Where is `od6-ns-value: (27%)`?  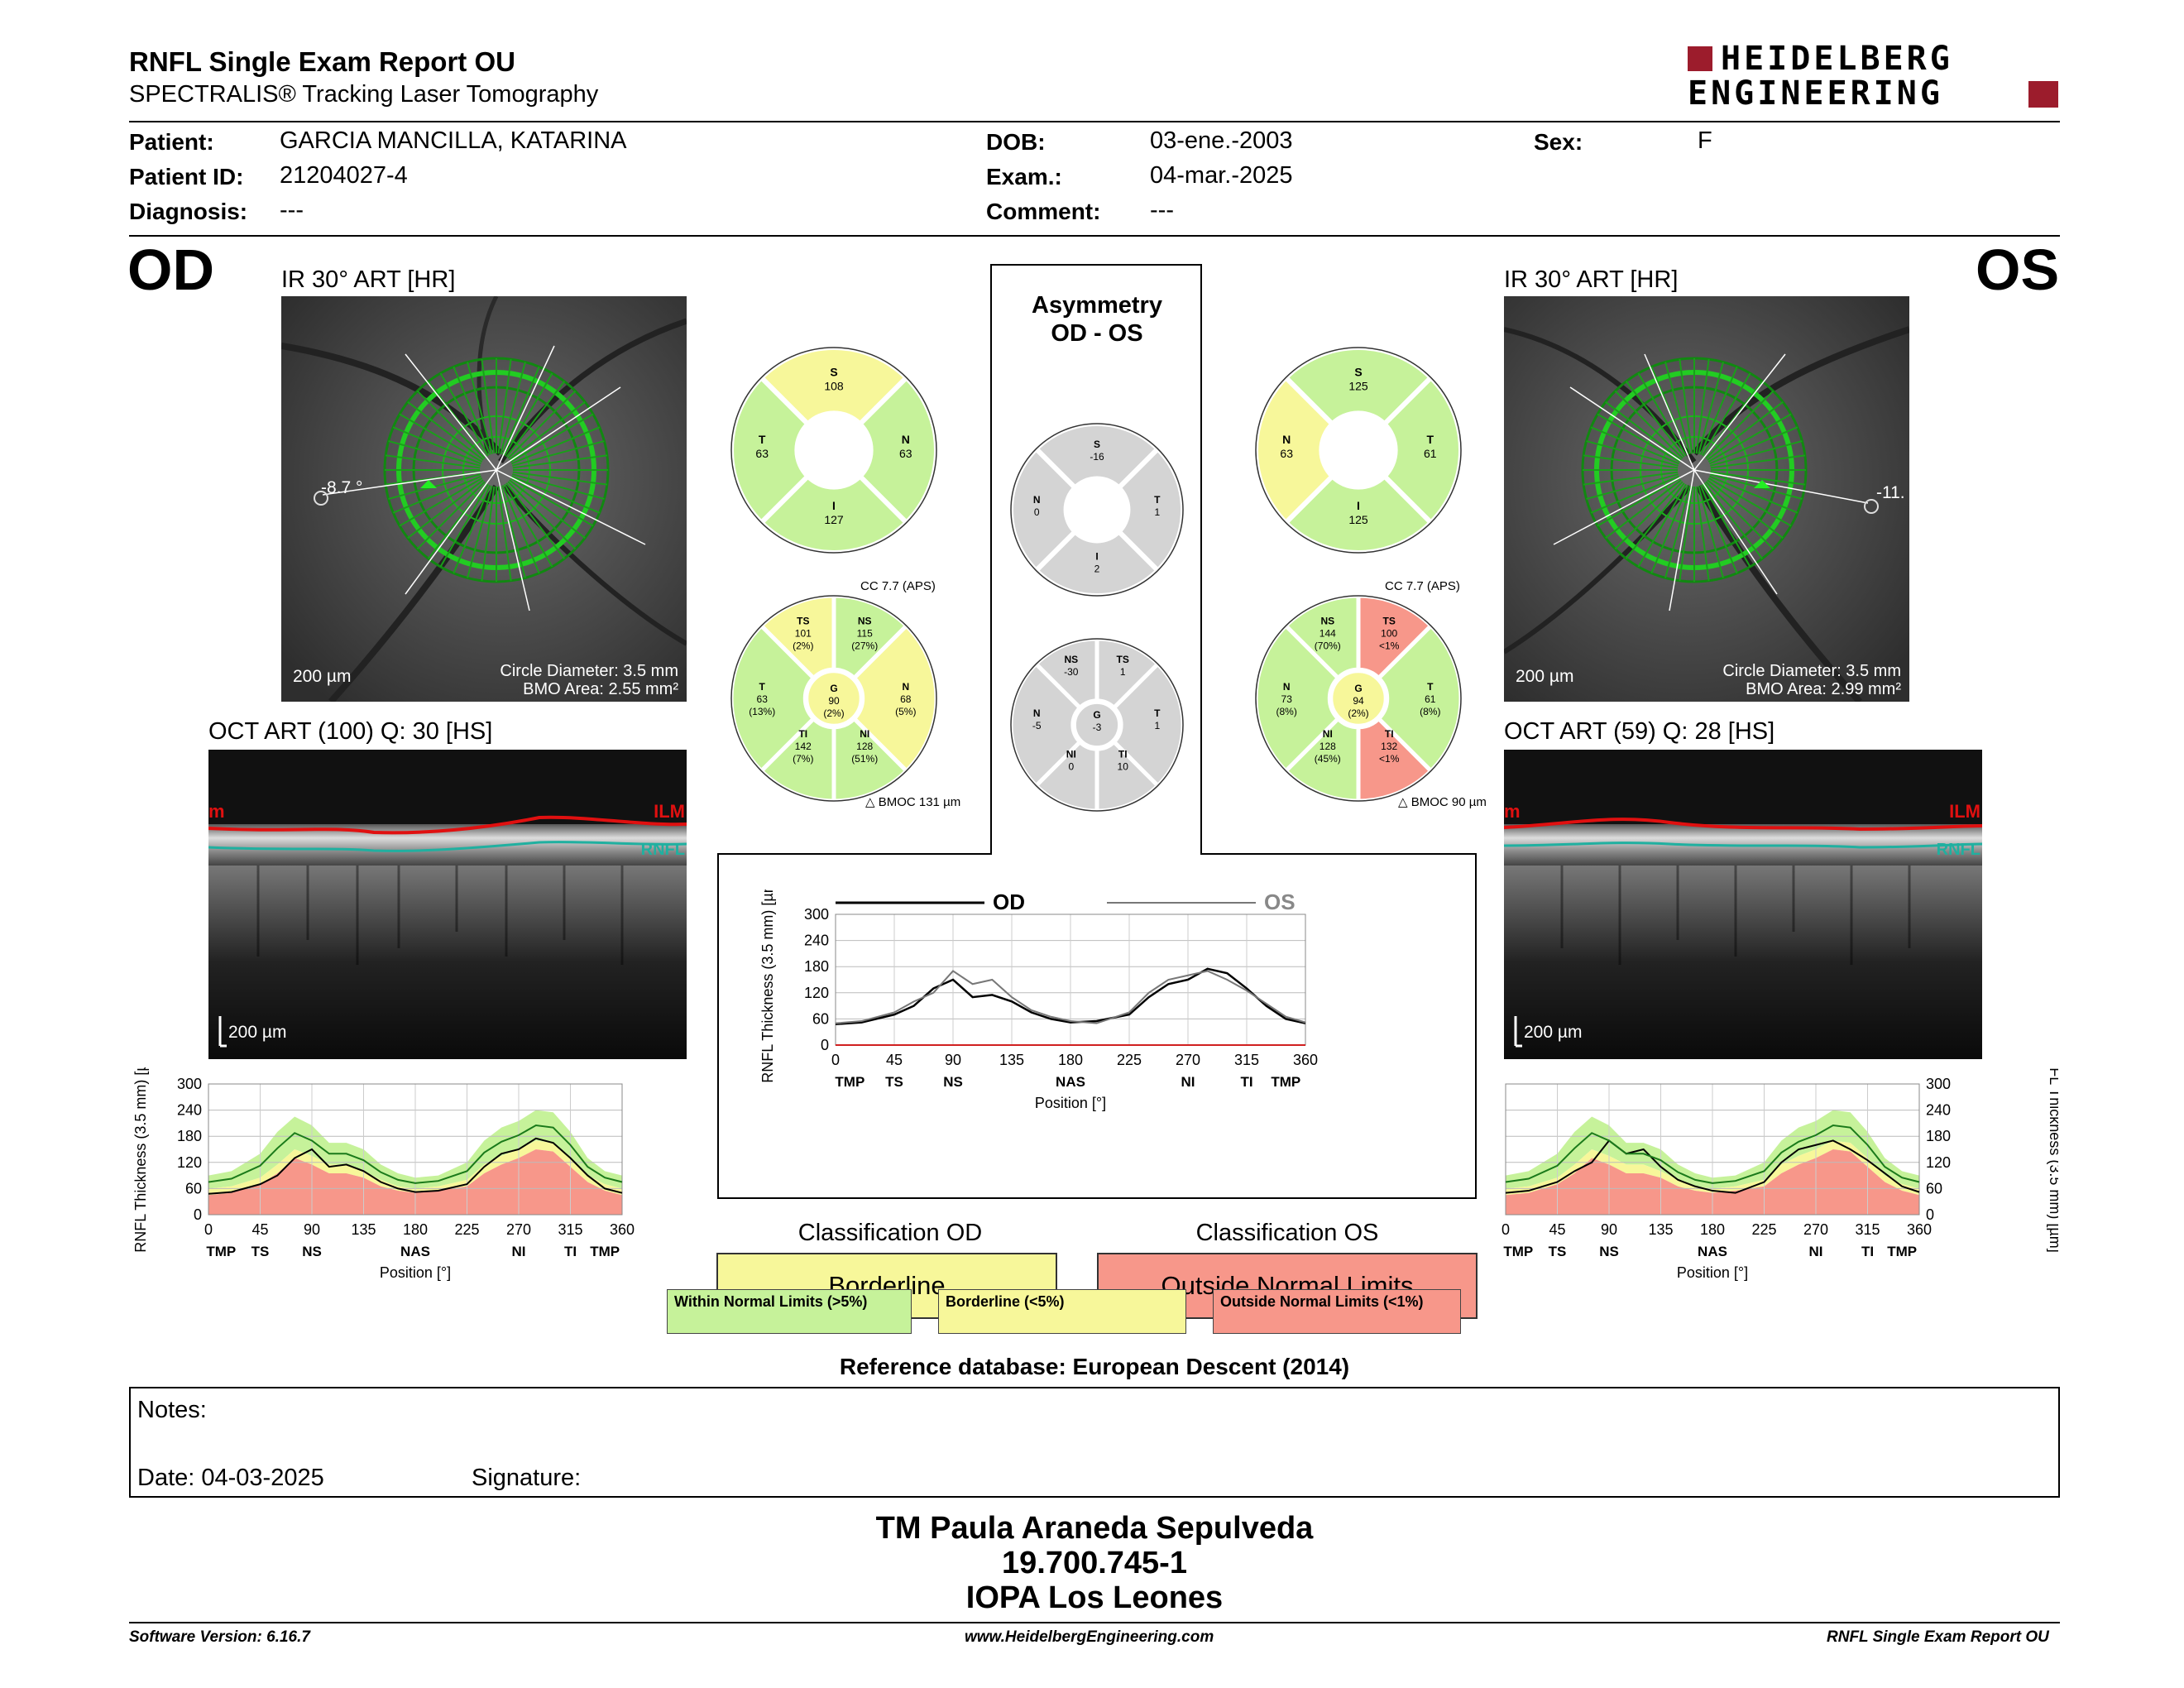 od6-ns-value: (27%) is located at coordinates (864, 646).